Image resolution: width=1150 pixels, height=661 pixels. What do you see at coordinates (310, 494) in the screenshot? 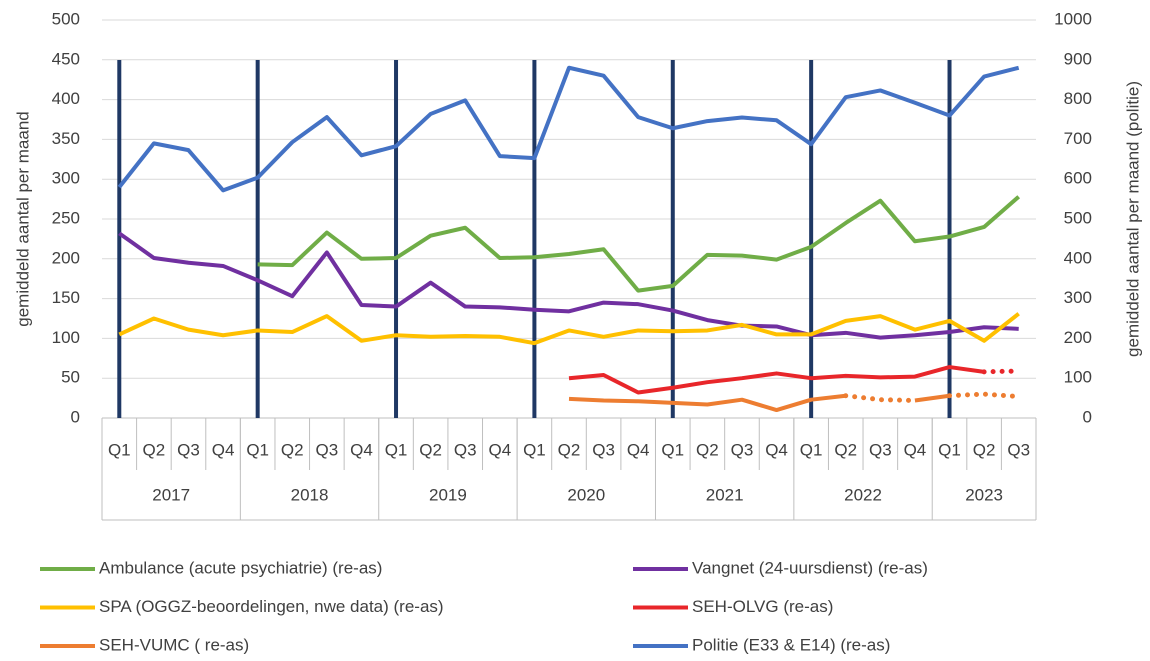
I see `year-label: 2018` at bounding box center [310, 494].